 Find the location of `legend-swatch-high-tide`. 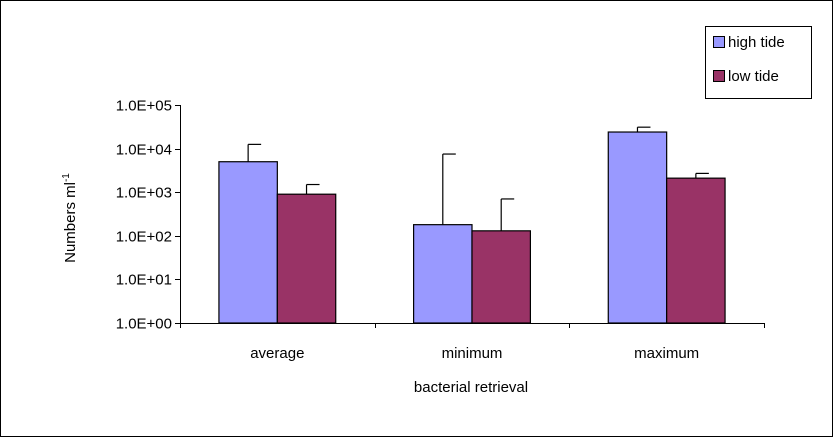

legend-swatch-high-tide is located at coordinates (719, 42).